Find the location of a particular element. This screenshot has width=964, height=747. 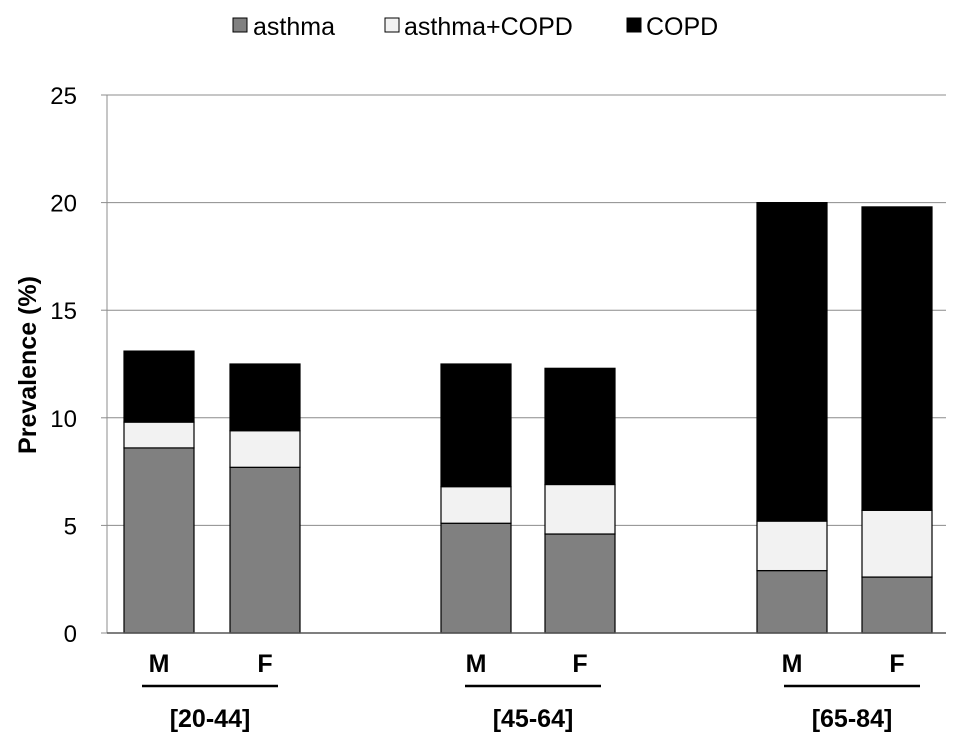

y-tick-label: 0 is located at coordinates (70, 634).